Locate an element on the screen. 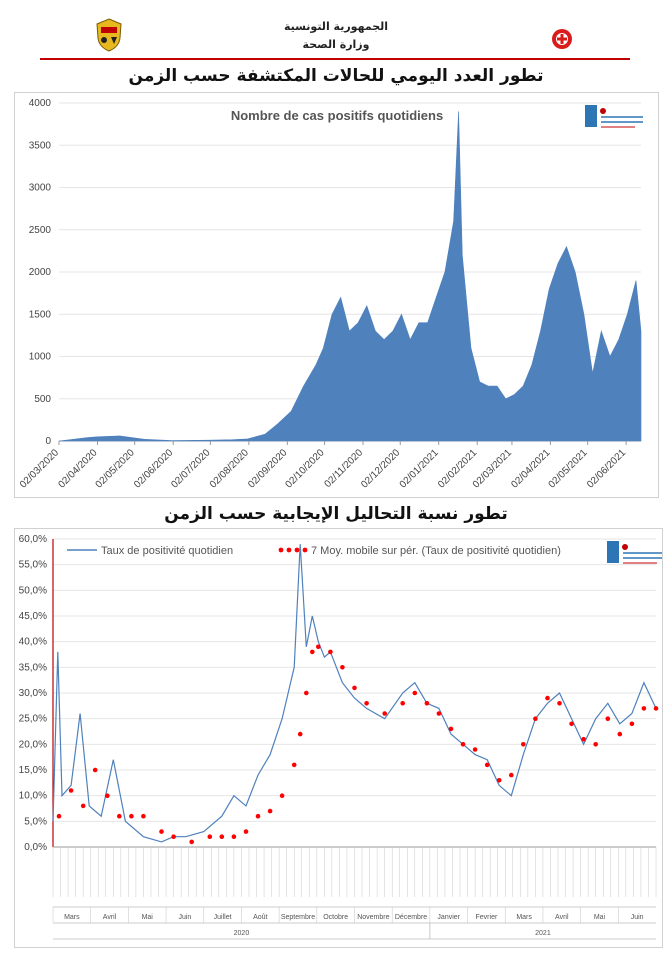 The width and height of the screenshot is (672, 960). month-label: Fevrier is located at coordinates (487, 917).